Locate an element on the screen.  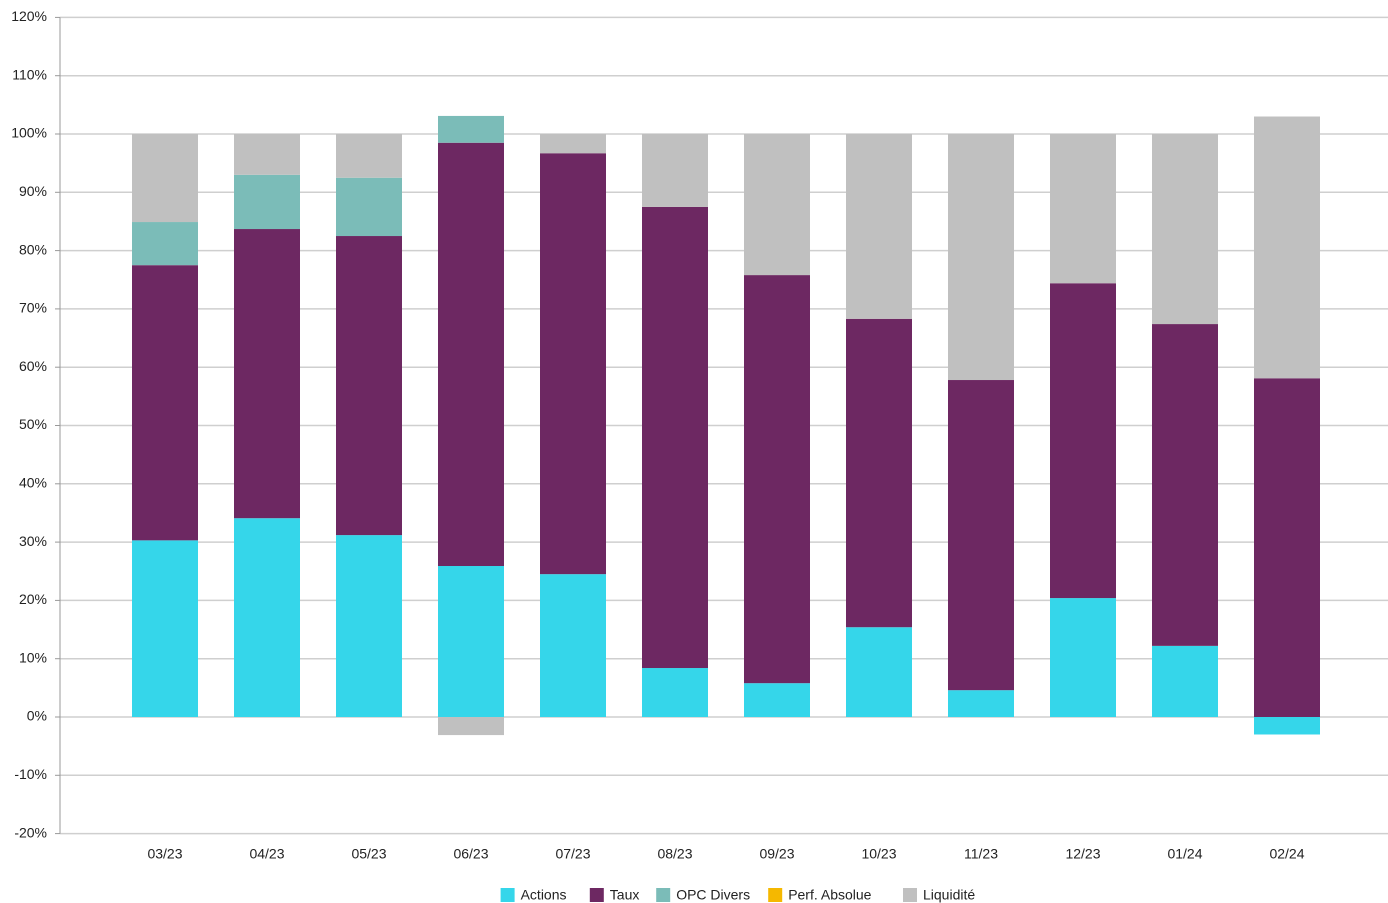
x-tick-label: 03/23 is located at coordinates (164, 854).